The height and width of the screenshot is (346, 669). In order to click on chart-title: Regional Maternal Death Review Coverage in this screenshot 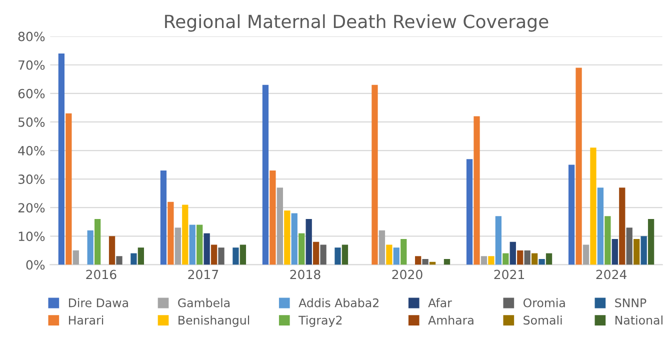, I will do `click(356, 23)`.